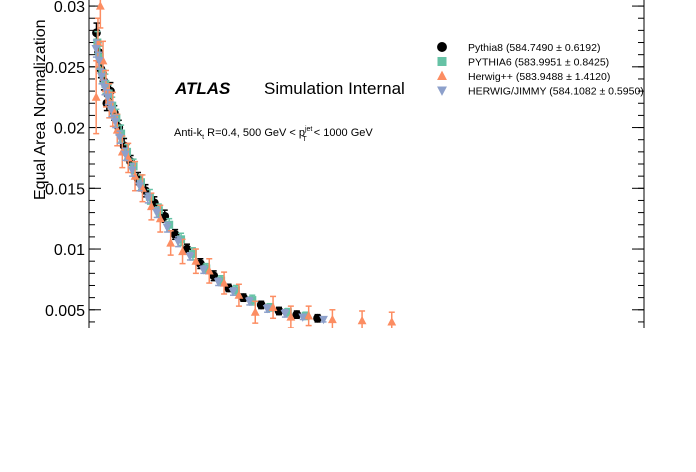 The image size is (696, 472). Describe the element at coordinates (538, 63) in the screenshot. I see `legend-entry: PYTHIA6 (583.9951 ± 0.8425)` at that location.